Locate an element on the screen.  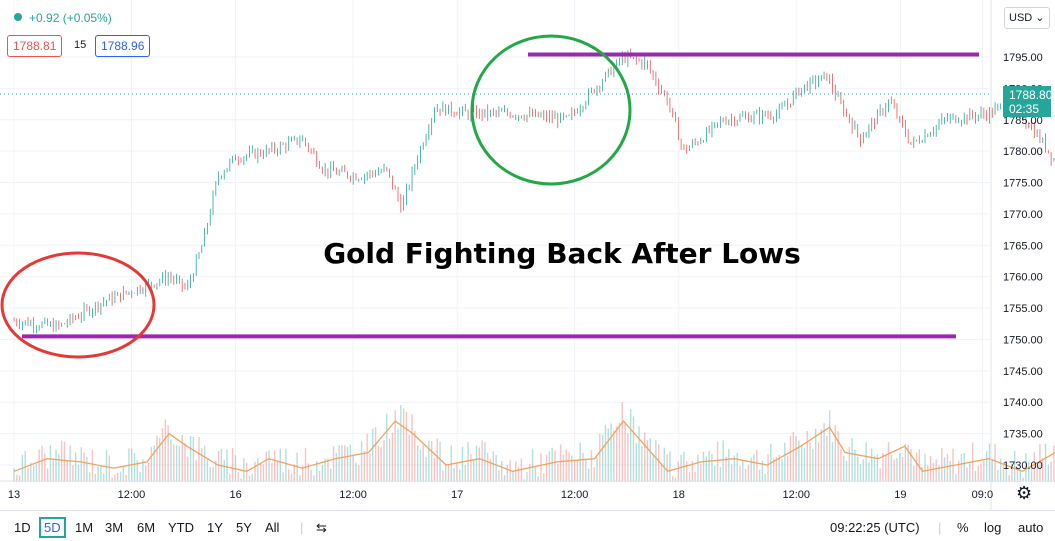
bid-price-button: 1788.81 is located at coordinates (35, 46).